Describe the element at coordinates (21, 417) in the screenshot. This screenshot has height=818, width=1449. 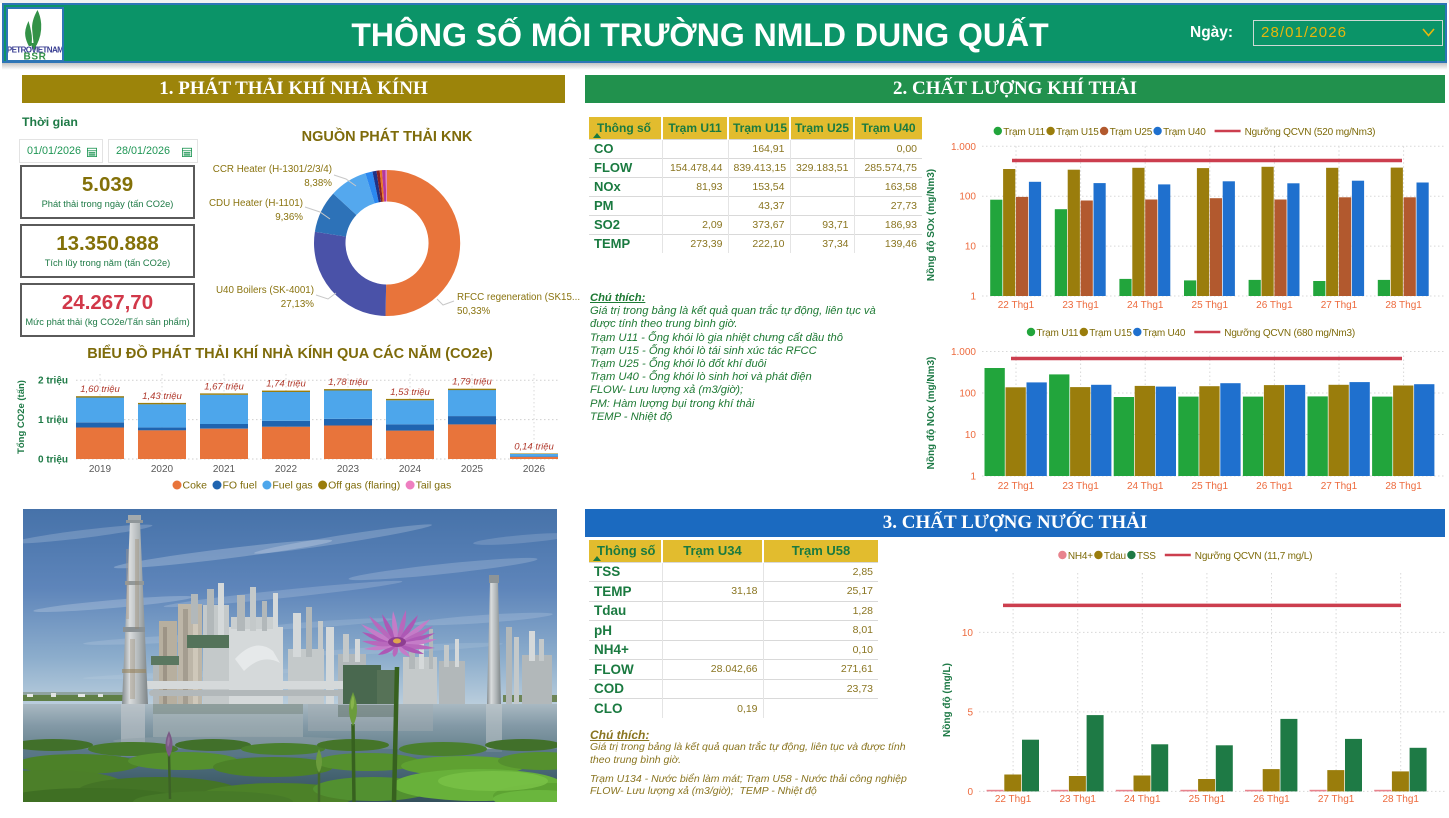
I see `svg-text: Tổng CO2e (tấn)` at that location.